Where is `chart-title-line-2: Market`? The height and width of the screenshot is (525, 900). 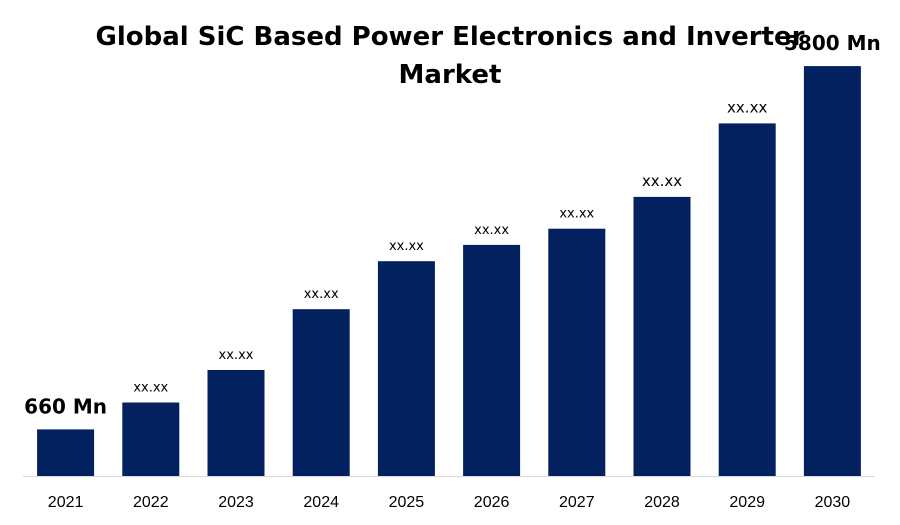 chart-title-line-2: Market is located at coordinates (450, 75).